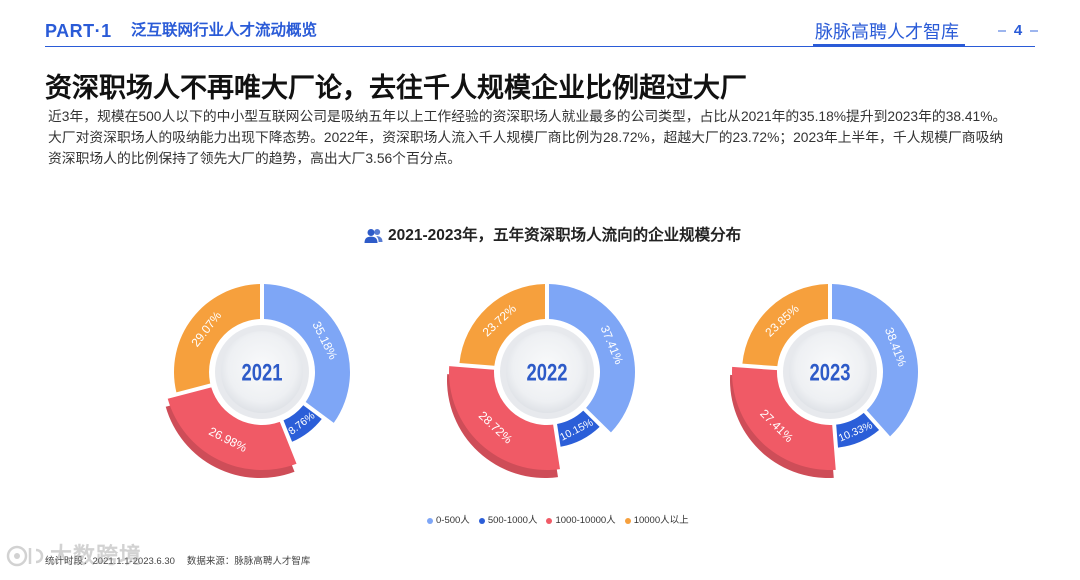 The width and height of the screenshot is (1080, 580). I want to click on footnote-period: 统计时段：2021.1.1-2023.6.30, so click(110, 561).